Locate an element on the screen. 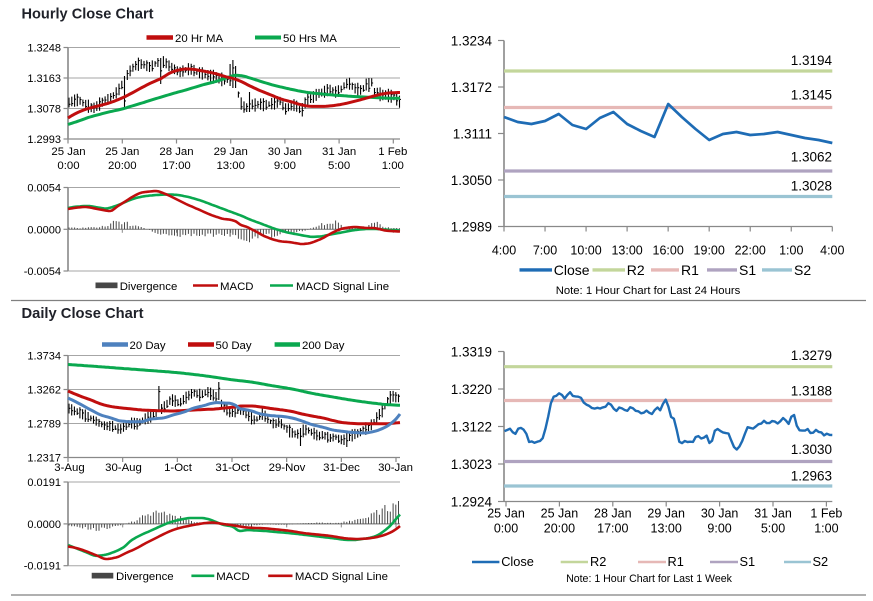  svg-text: 20 Hr MA is located at coordinates (199, 39).